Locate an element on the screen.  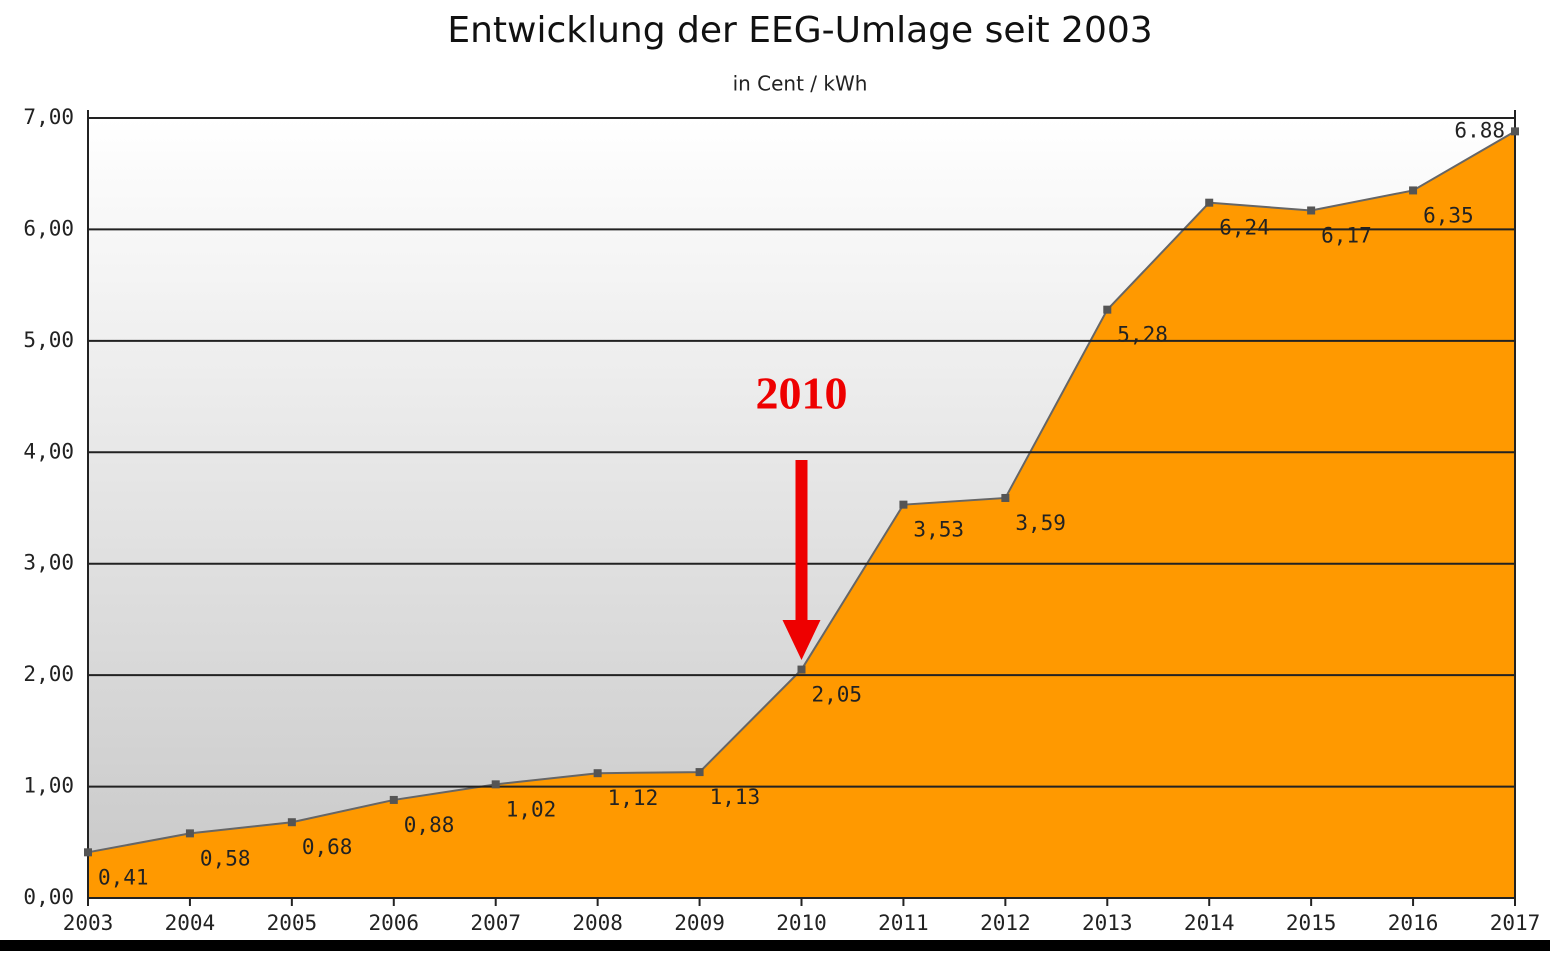
arrow-shaft is located at coordinates (801, 542).